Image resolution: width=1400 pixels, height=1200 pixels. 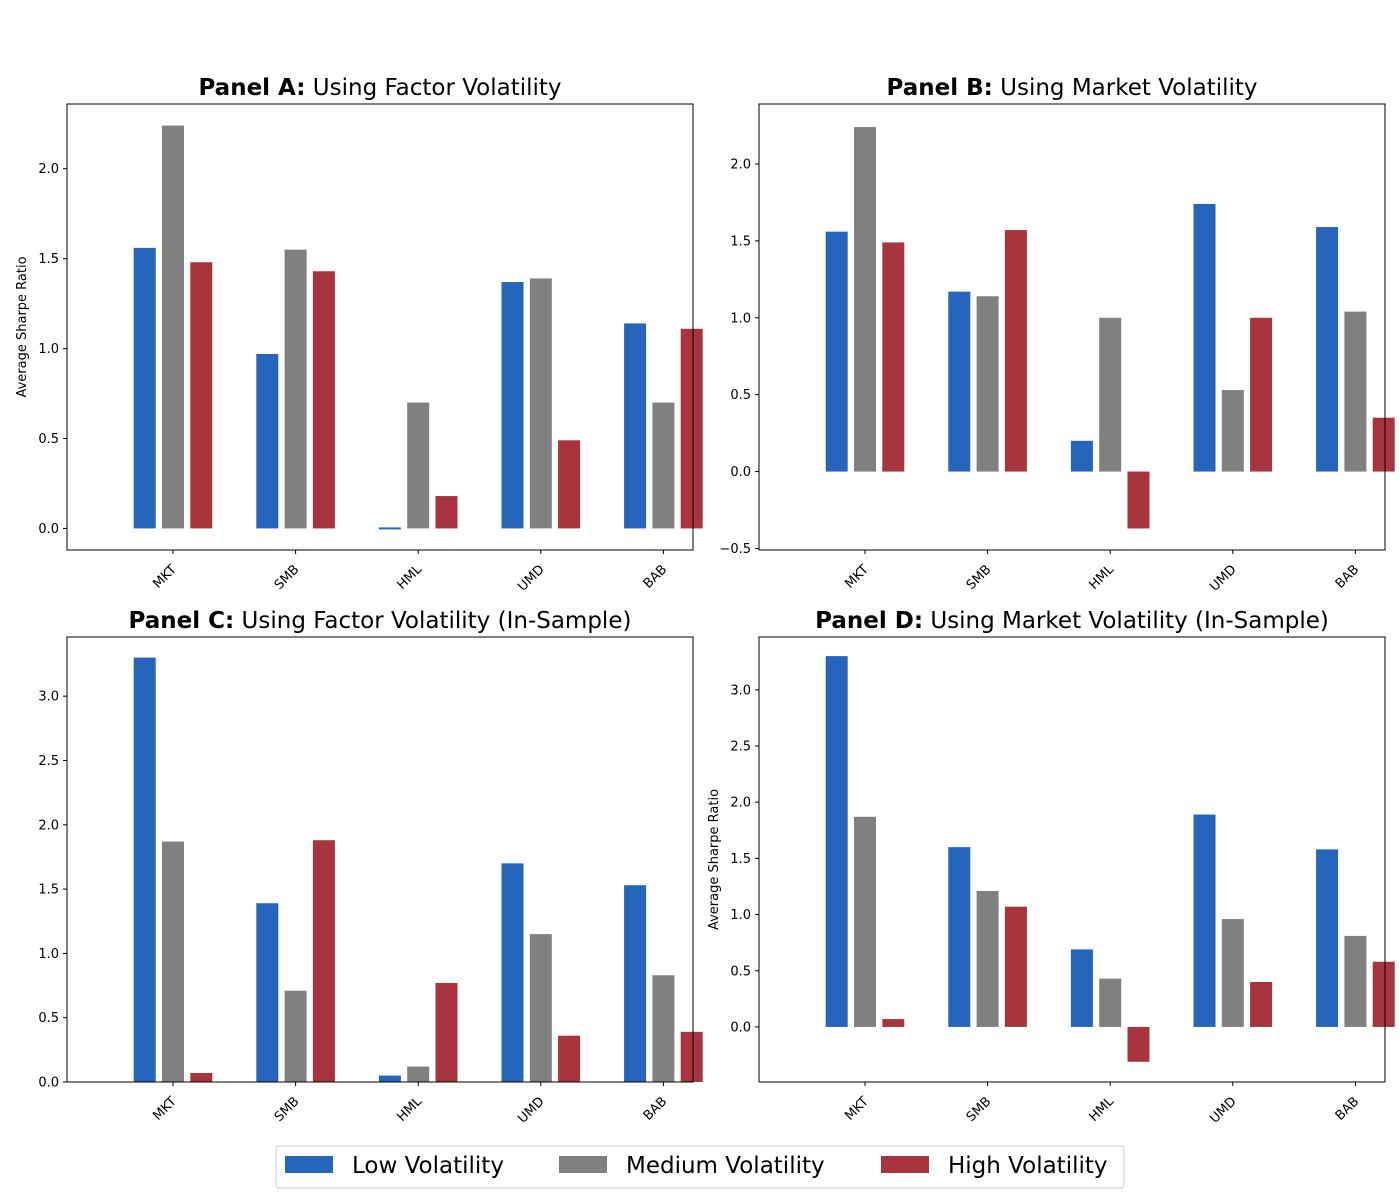 What do you see at coordinates (1125, 88) in the screenshot?
I see `panel-title-text: Using Market Volatility` at bounding box center [1125, 88].